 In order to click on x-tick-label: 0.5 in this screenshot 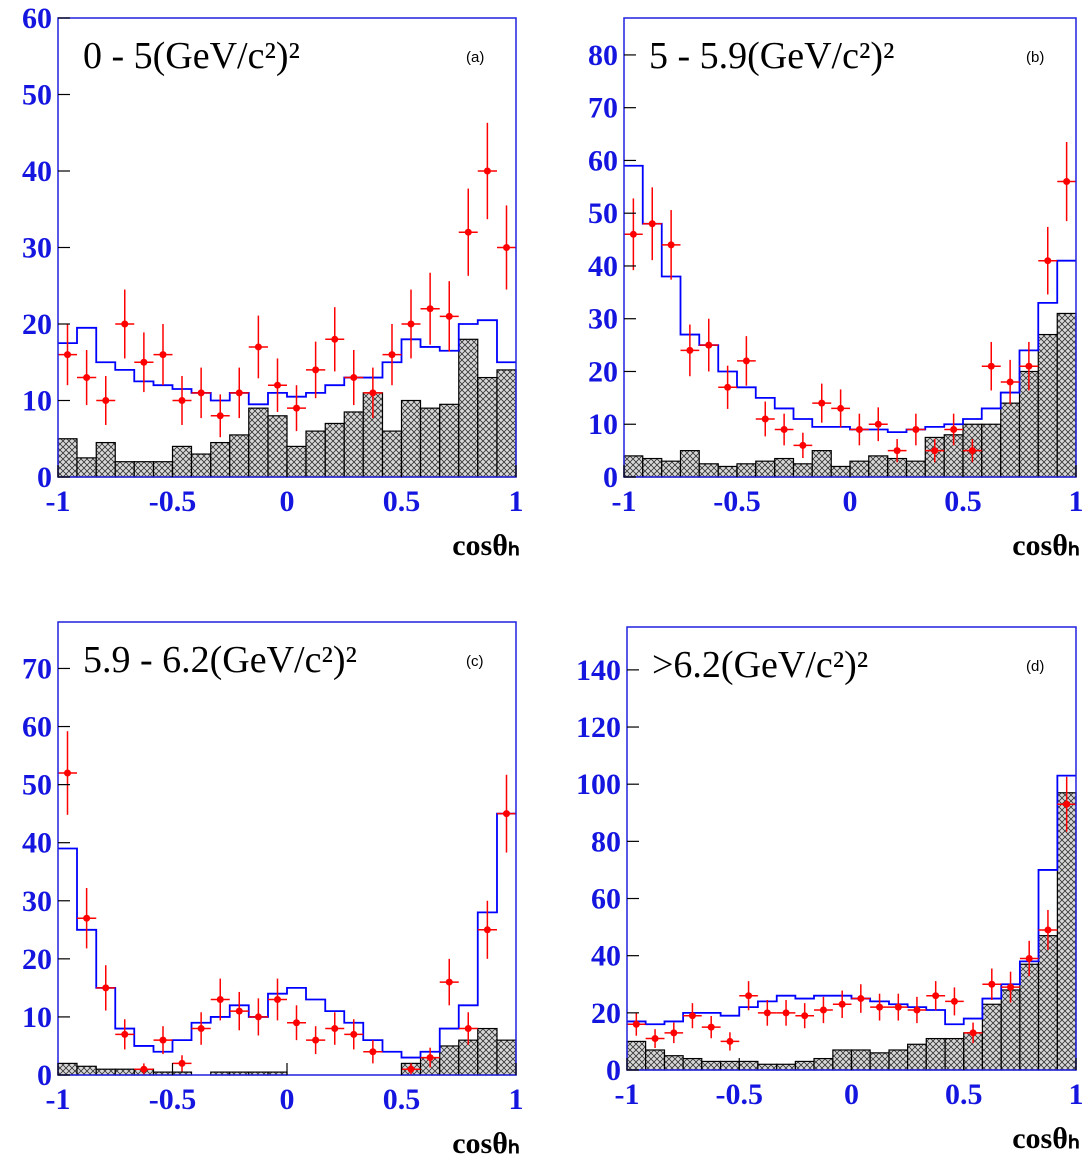, I will do `click(964, 1094)`.